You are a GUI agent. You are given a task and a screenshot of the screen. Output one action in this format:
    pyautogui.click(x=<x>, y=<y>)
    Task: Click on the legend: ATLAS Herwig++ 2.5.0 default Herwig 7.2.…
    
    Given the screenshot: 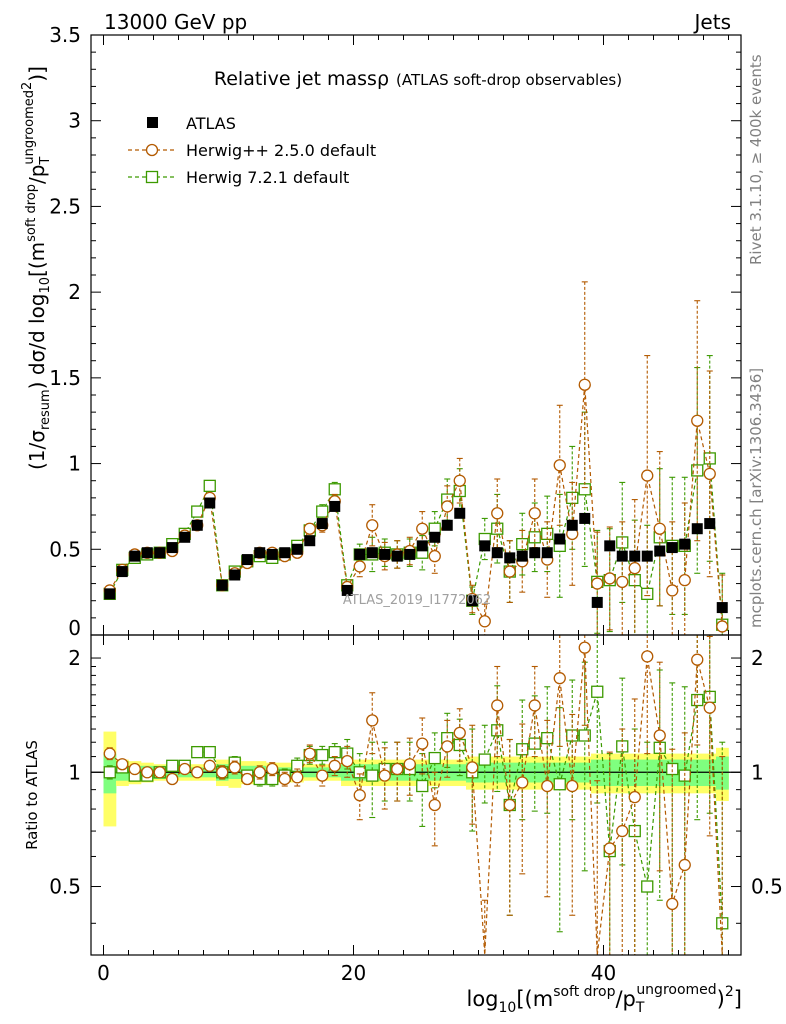 What is the action you would take?
    pyautogui.click(x=252, y=150)
    